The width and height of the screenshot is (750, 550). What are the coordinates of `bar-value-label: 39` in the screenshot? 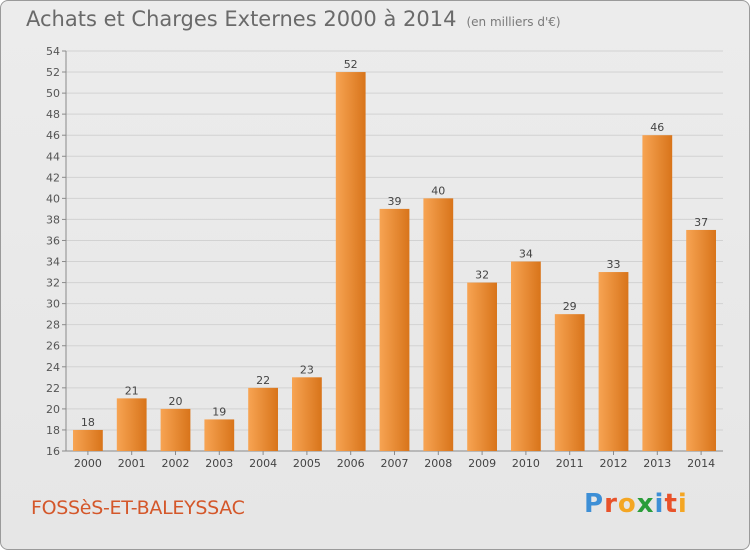 It's located at (395, 201).